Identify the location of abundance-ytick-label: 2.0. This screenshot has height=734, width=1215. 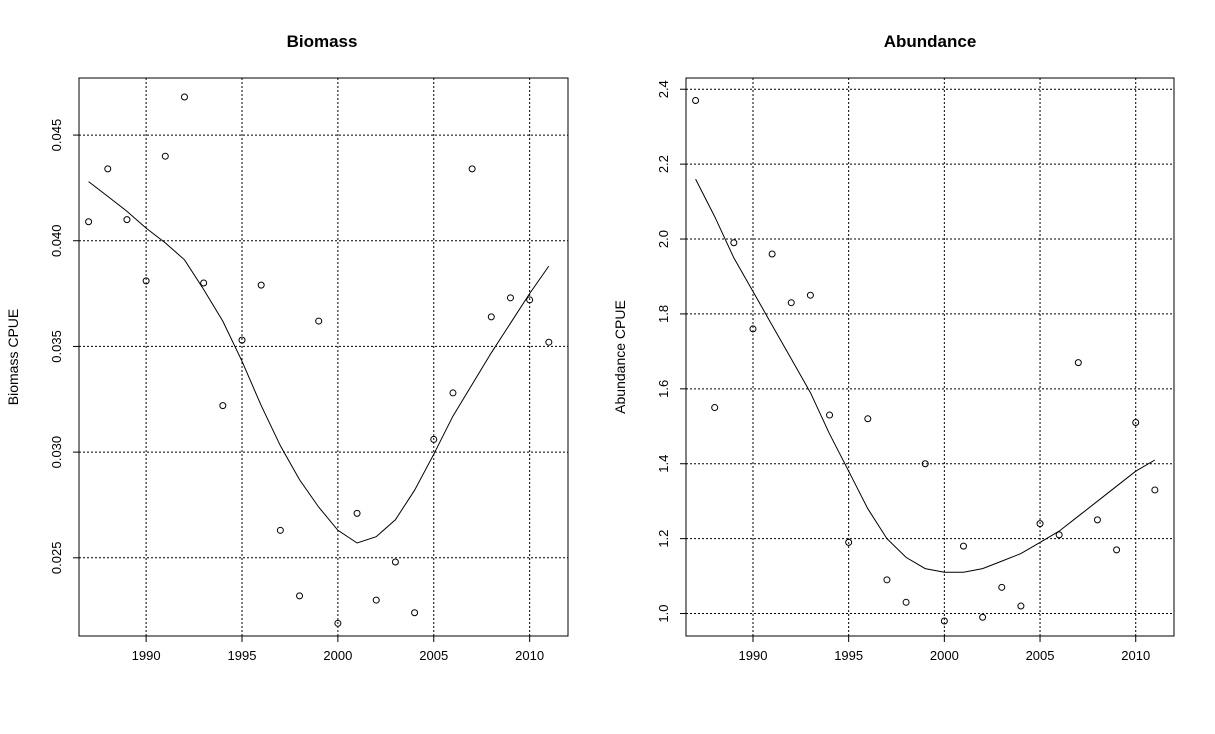
(663, 239).